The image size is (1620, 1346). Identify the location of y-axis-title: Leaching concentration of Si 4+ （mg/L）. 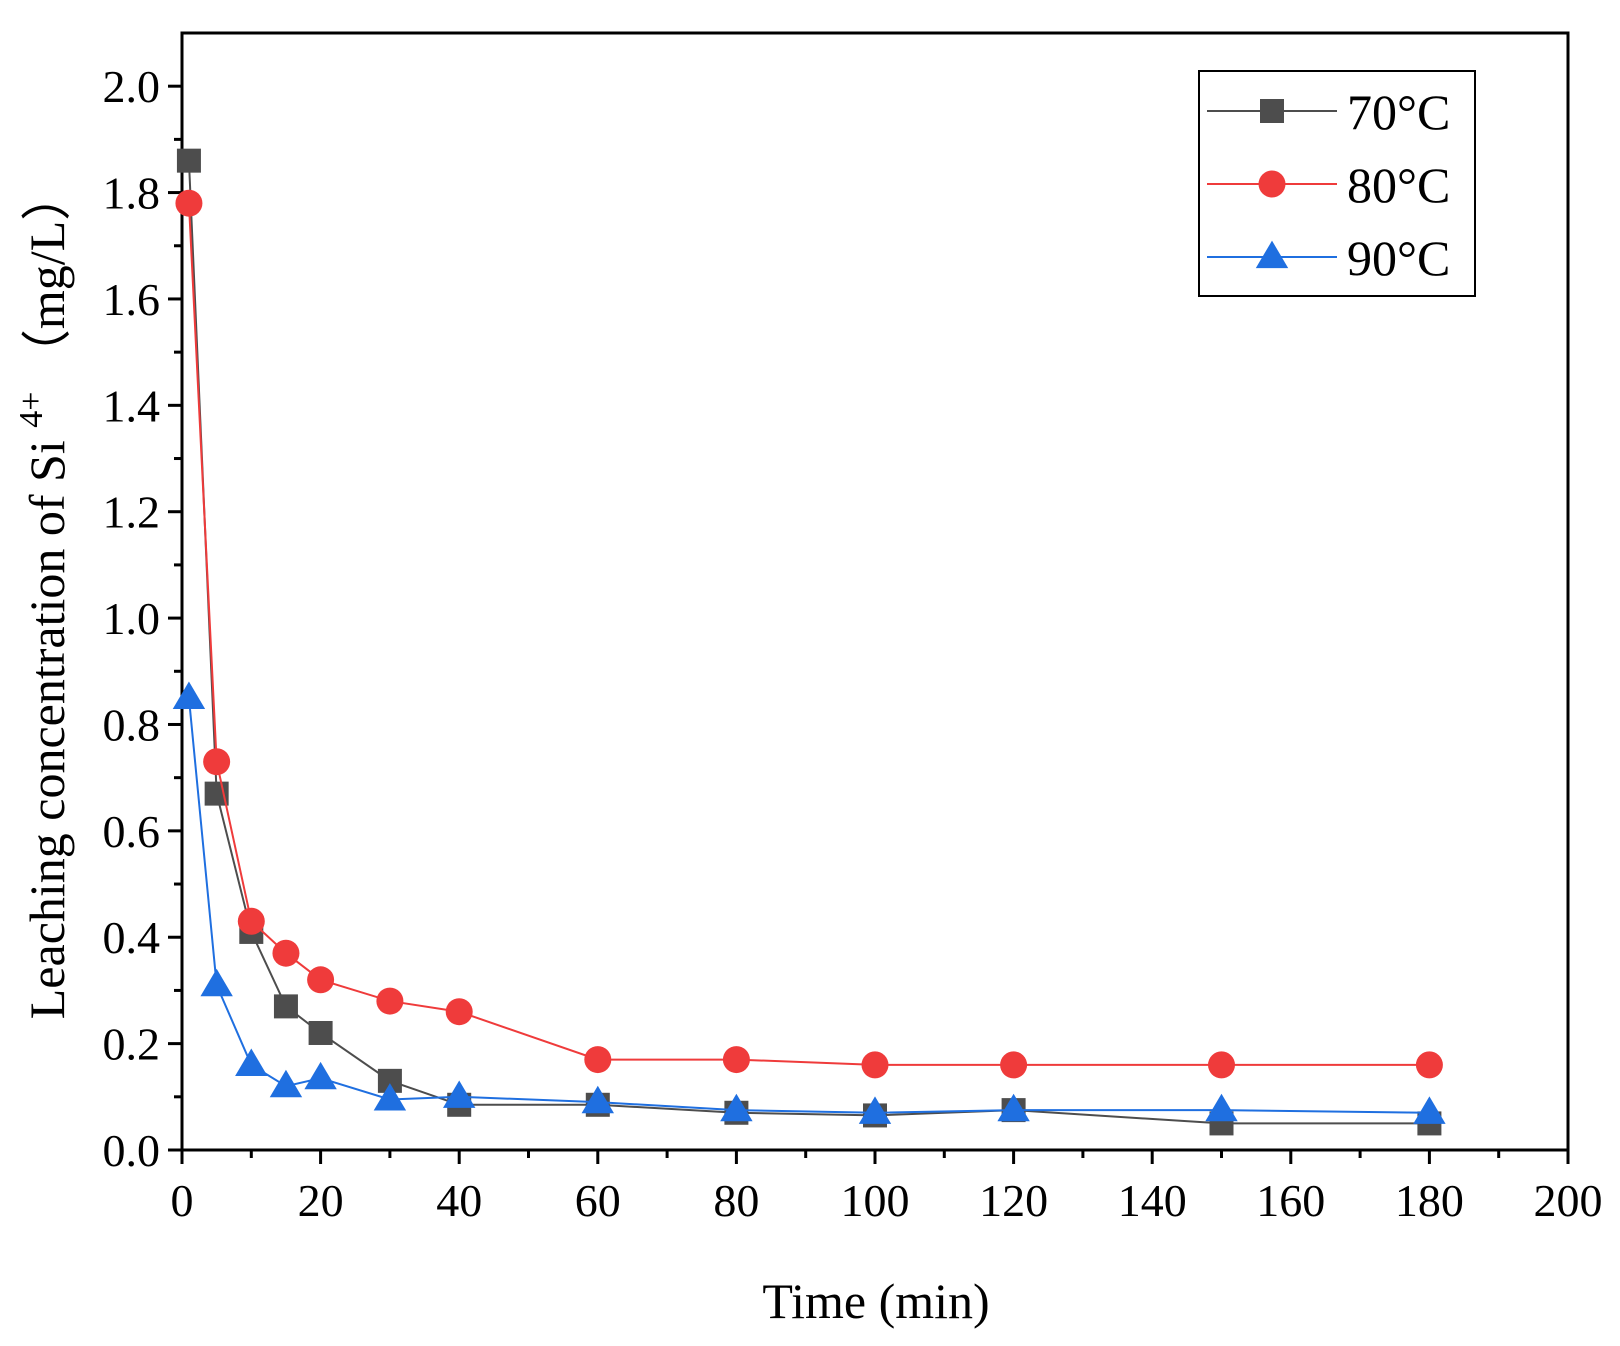
(37, 595).